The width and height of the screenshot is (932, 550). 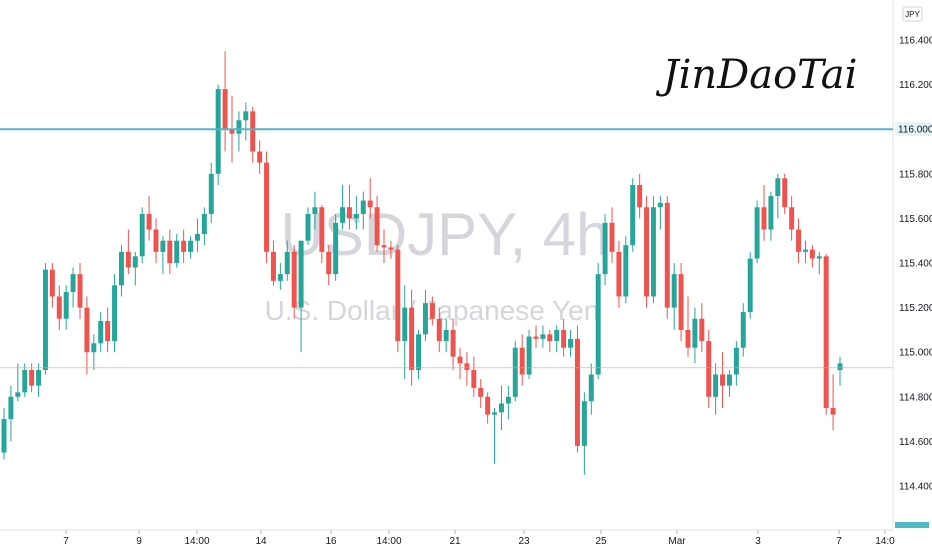 I want to click on horizontal-line-label-bg, so click(x=913, y=129).